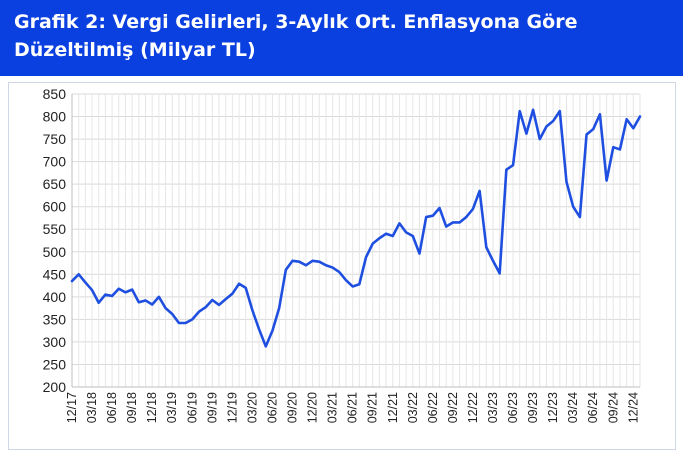 Image resolution: width=683 pixels, height=454 pixels. What do you see at coordinates (212, 407) in the screenshot?
I see `x-tick-label: 09/19` at bounding box center [212, 407].